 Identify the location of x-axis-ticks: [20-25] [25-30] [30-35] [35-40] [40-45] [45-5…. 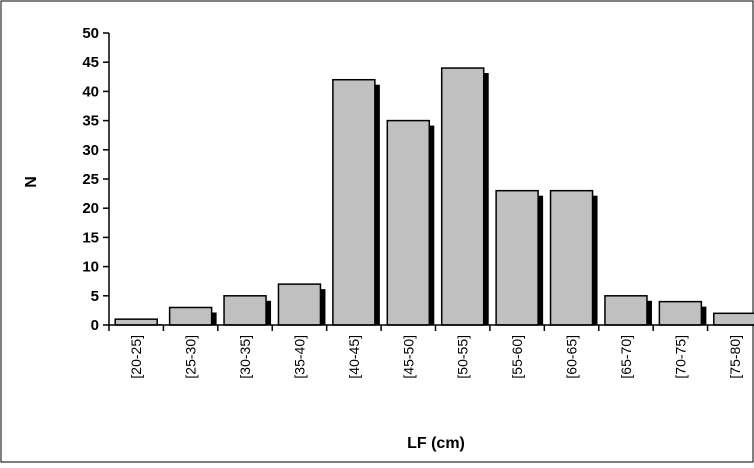
(425, 352).